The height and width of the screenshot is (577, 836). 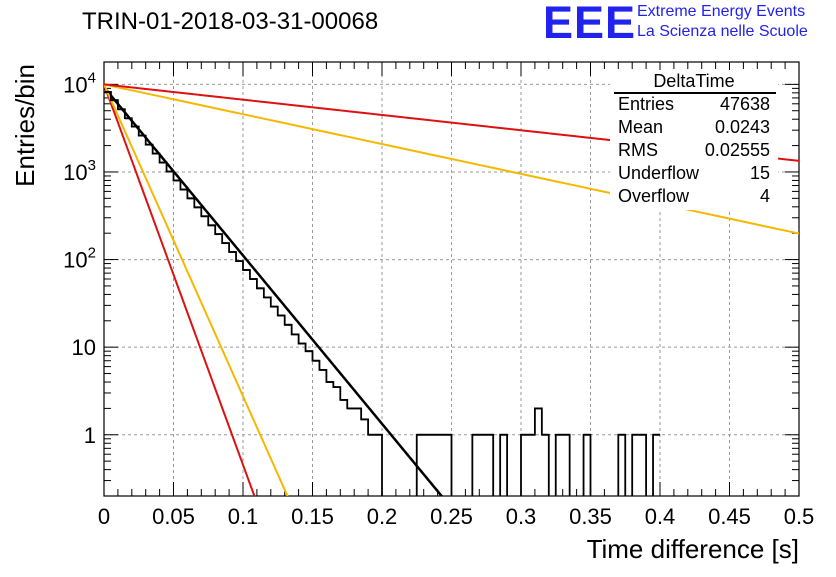 I want to click on y-tick-label-exponent: 3, so click(x=92, y=165).